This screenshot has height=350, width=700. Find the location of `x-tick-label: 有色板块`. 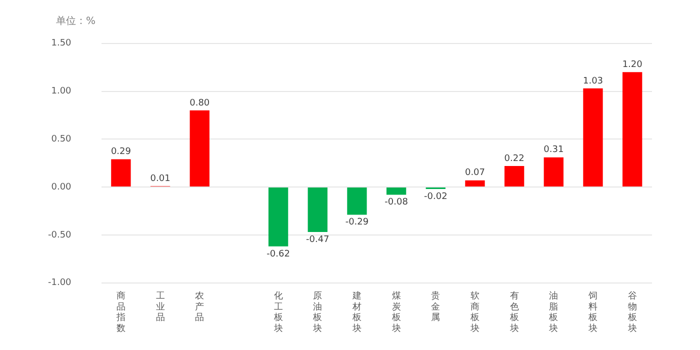

x-tick-label: 有色板块 is located at coordinates (513, 312).